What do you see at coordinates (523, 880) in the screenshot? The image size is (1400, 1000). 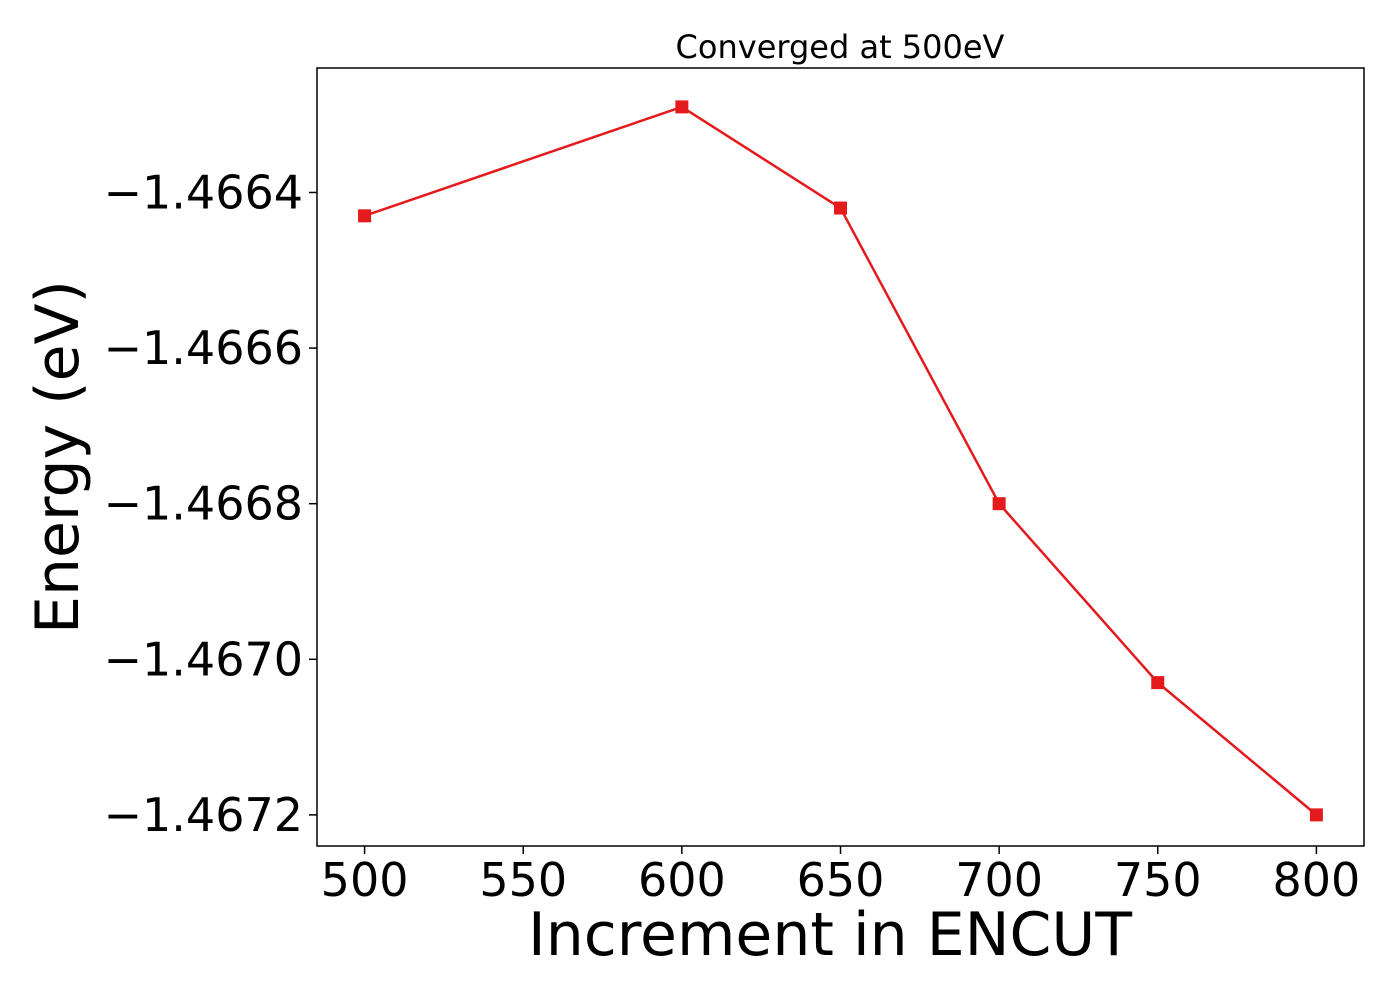 I see `x-tick-label: 550` at bounding box center [523, 880].